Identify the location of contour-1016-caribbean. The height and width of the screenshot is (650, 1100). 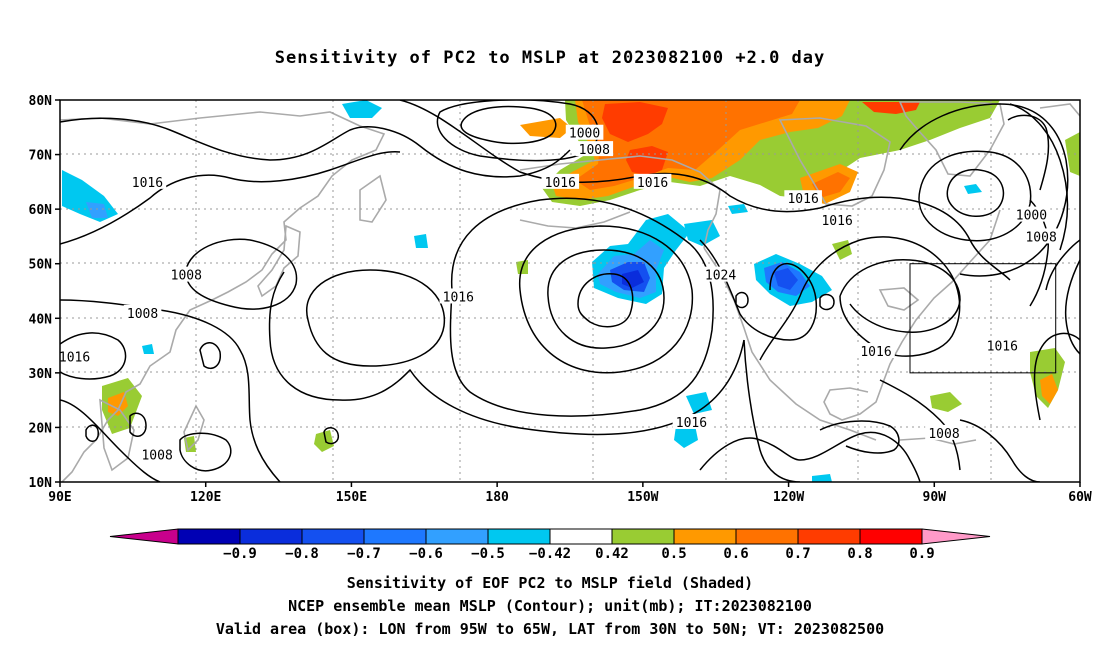
(1000, 450).